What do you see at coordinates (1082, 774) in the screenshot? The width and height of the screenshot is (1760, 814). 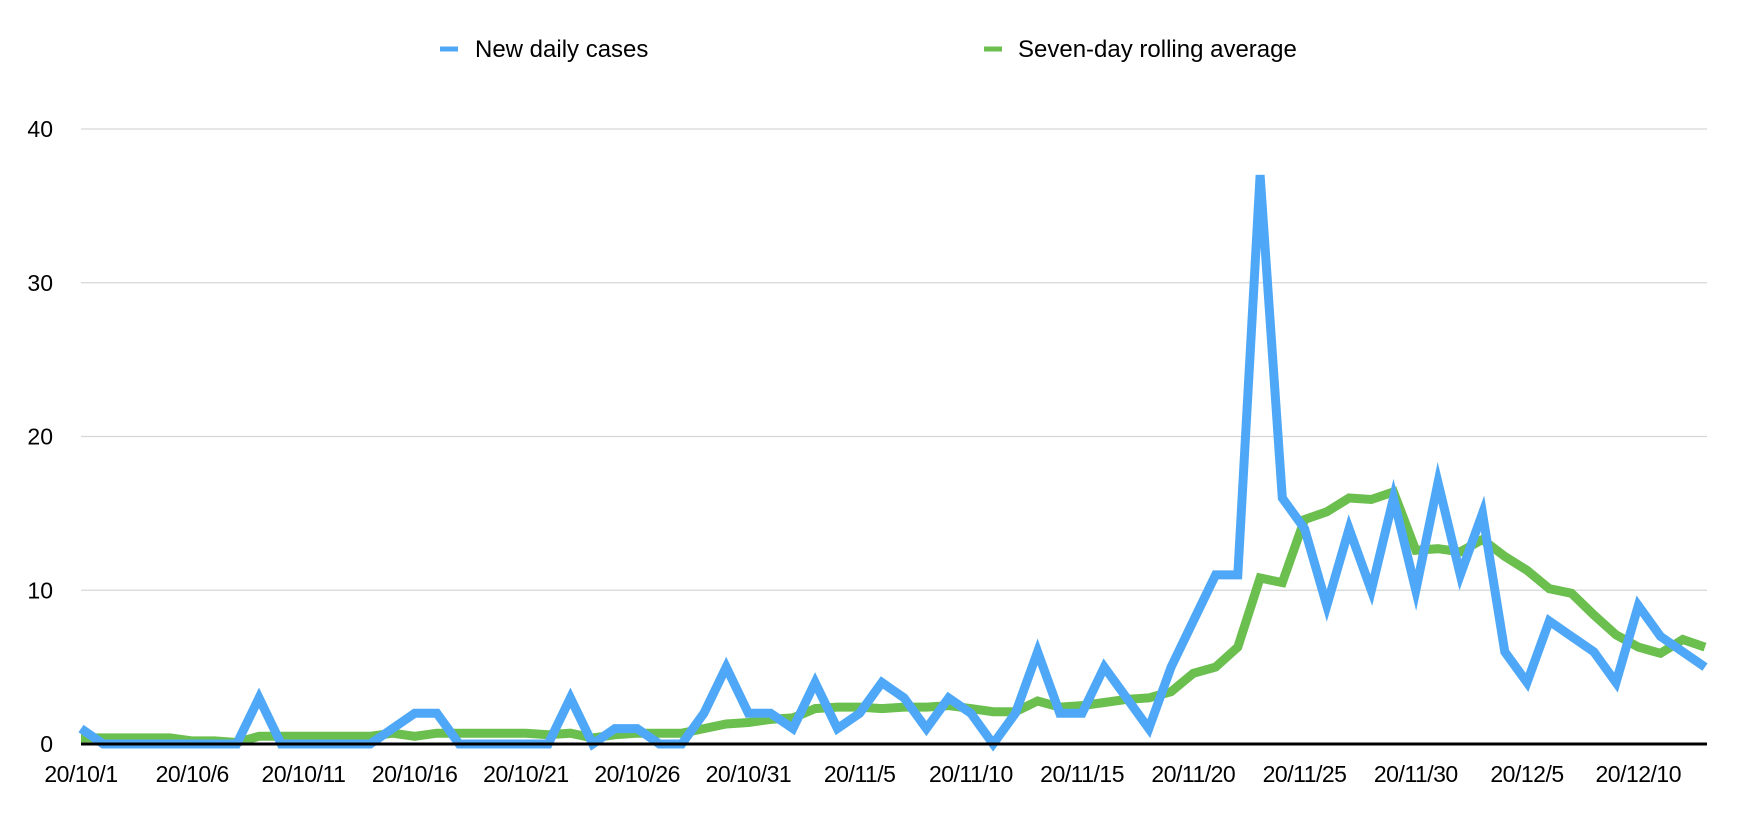 I see `x-tick-label: 20/11/15` at bounding box center [1082, 774].